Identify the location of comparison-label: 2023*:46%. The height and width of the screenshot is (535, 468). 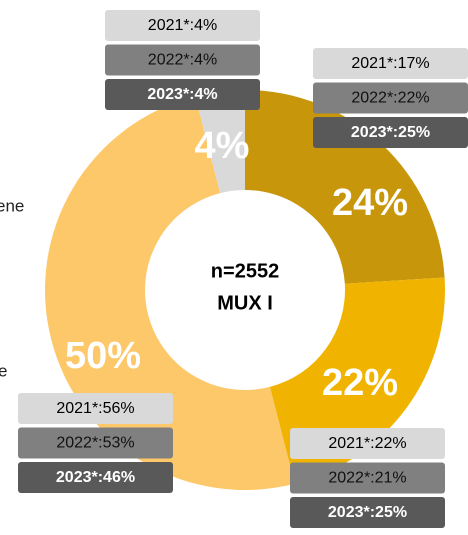
(95, 477).